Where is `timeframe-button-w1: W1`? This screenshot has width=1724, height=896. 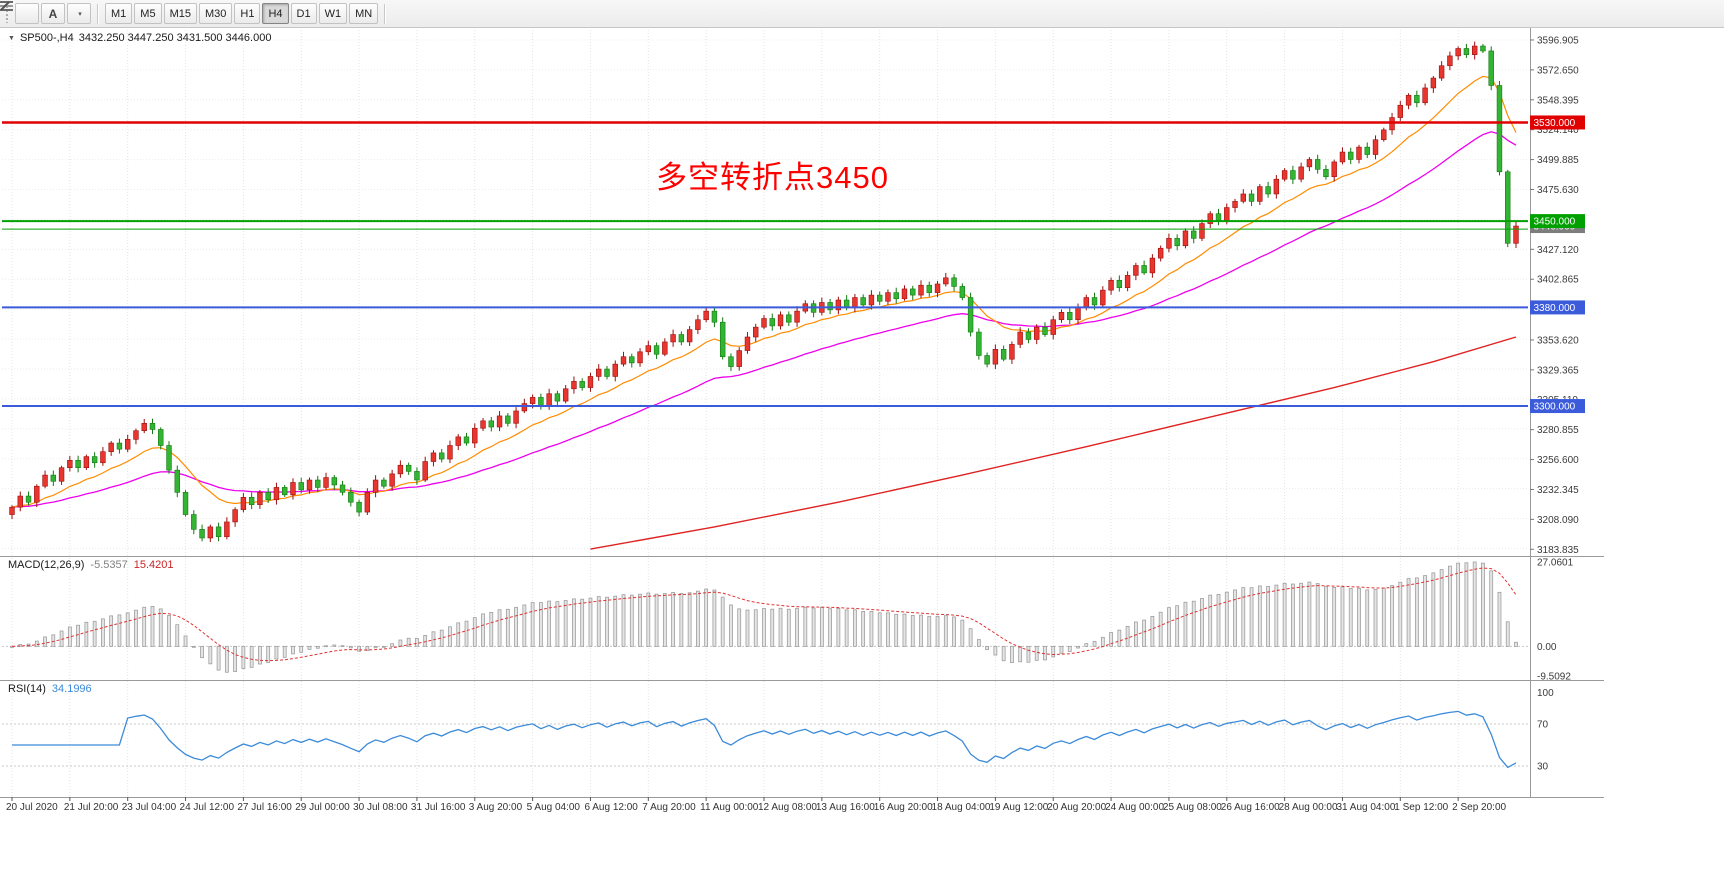
timeframe-button-w1: W1 is located at coordinates (333, 13).